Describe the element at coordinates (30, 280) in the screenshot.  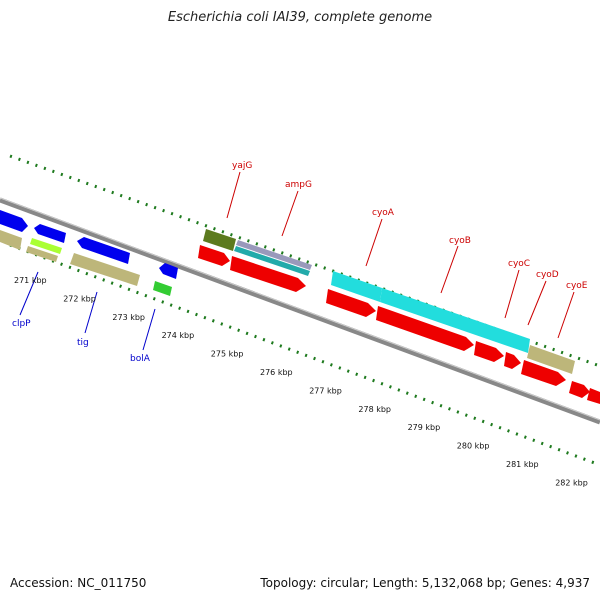
I see `scale-label: 271 kbp` at that location.